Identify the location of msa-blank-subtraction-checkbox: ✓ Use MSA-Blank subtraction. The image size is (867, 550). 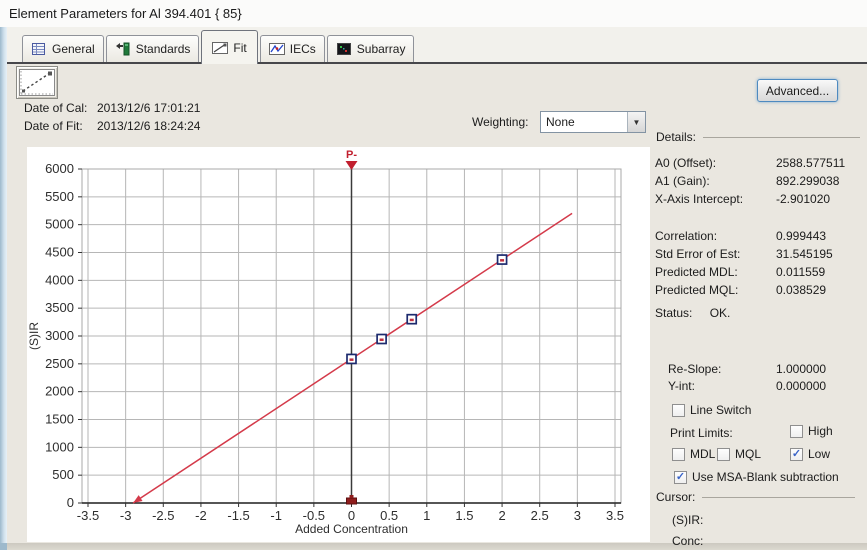
(756, 477).